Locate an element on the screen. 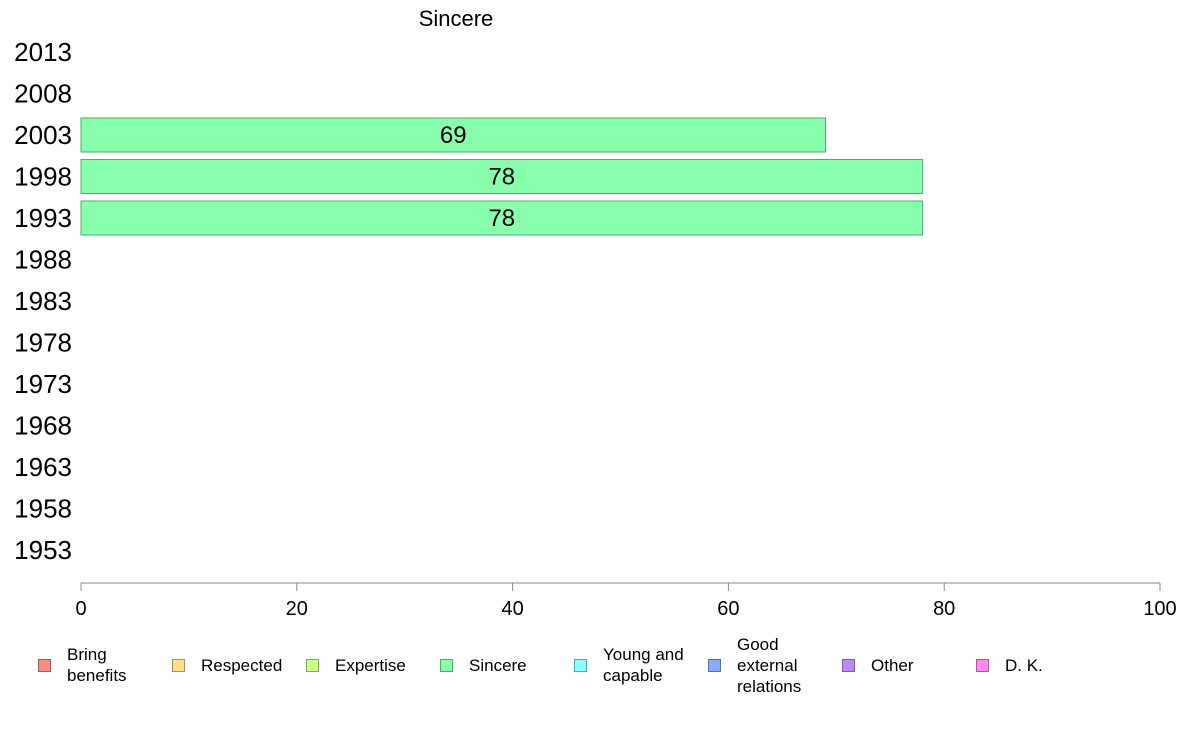 The height and width of the screenshot is (736, 1188). y-tick-label: 1983 is located at coordinates (43, 301).